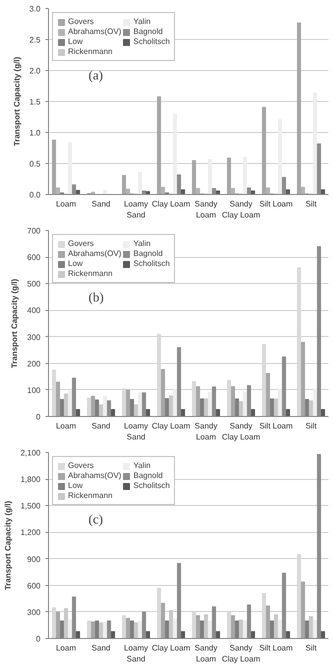  Describe the element at coordinates (31, 506) in the screenshot. I see `y-tick-label: 1,500` at that location.